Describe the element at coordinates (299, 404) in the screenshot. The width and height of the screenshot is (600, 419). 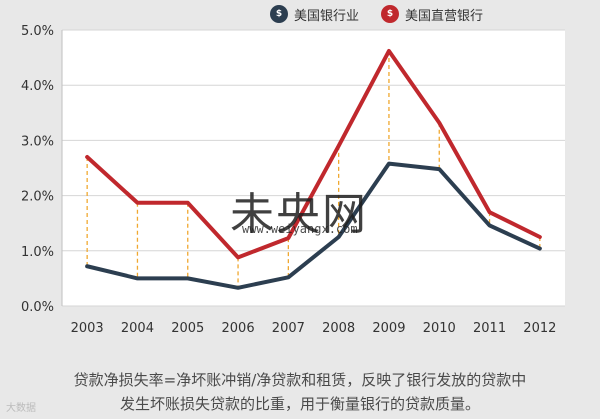
I see `caption-line-2: 发生坏账损失贷款的比重，用于衡量银行的贷款质量。` at that location.